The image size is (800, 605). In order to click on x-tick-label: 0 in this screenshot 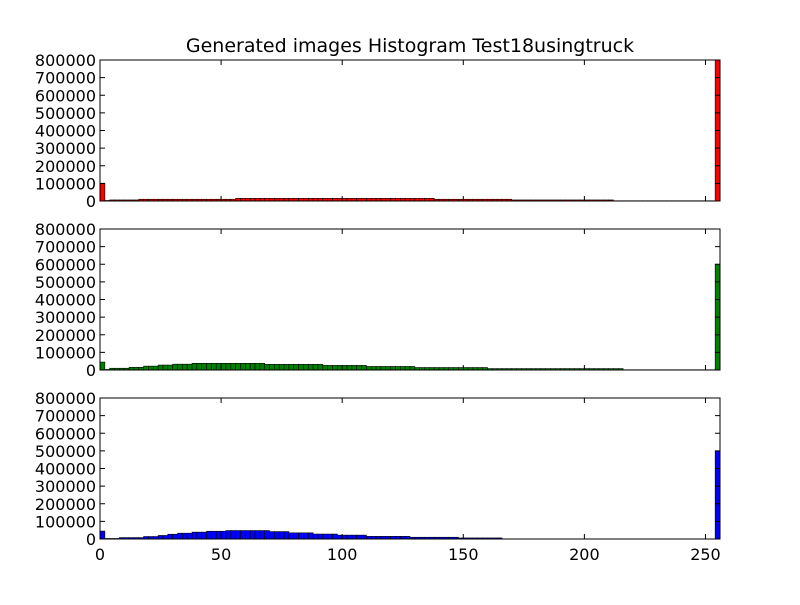, I will do `click(100, 554)`.